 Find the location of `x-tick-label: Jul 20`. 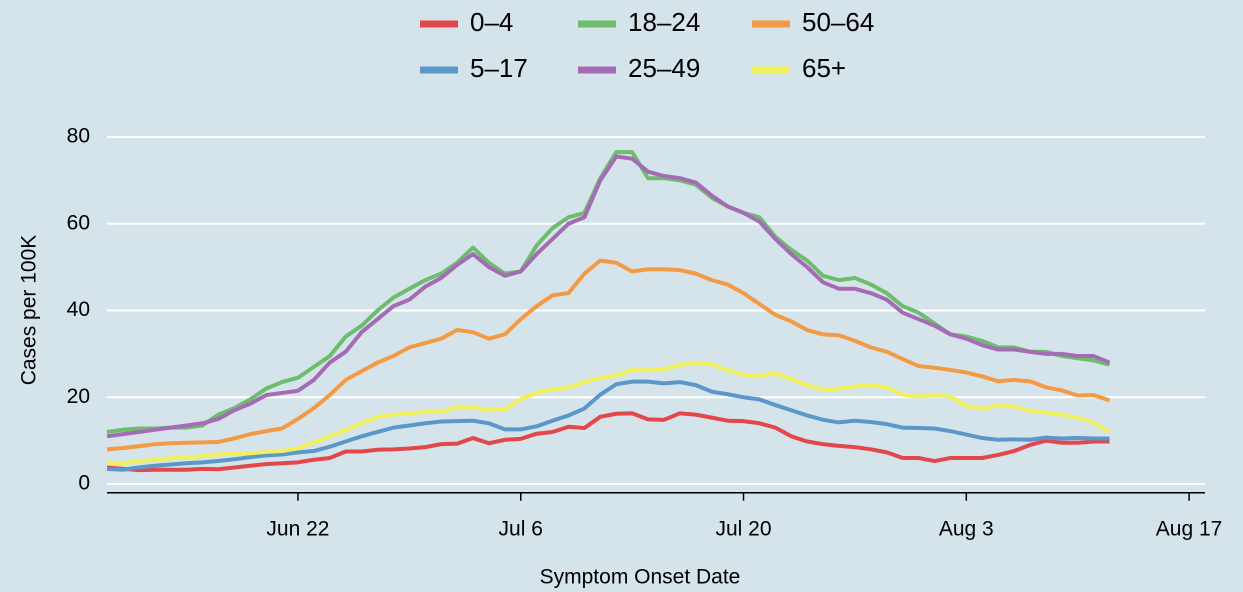

x-tick-label: Jul 20 is located at coordinates (743, 529).